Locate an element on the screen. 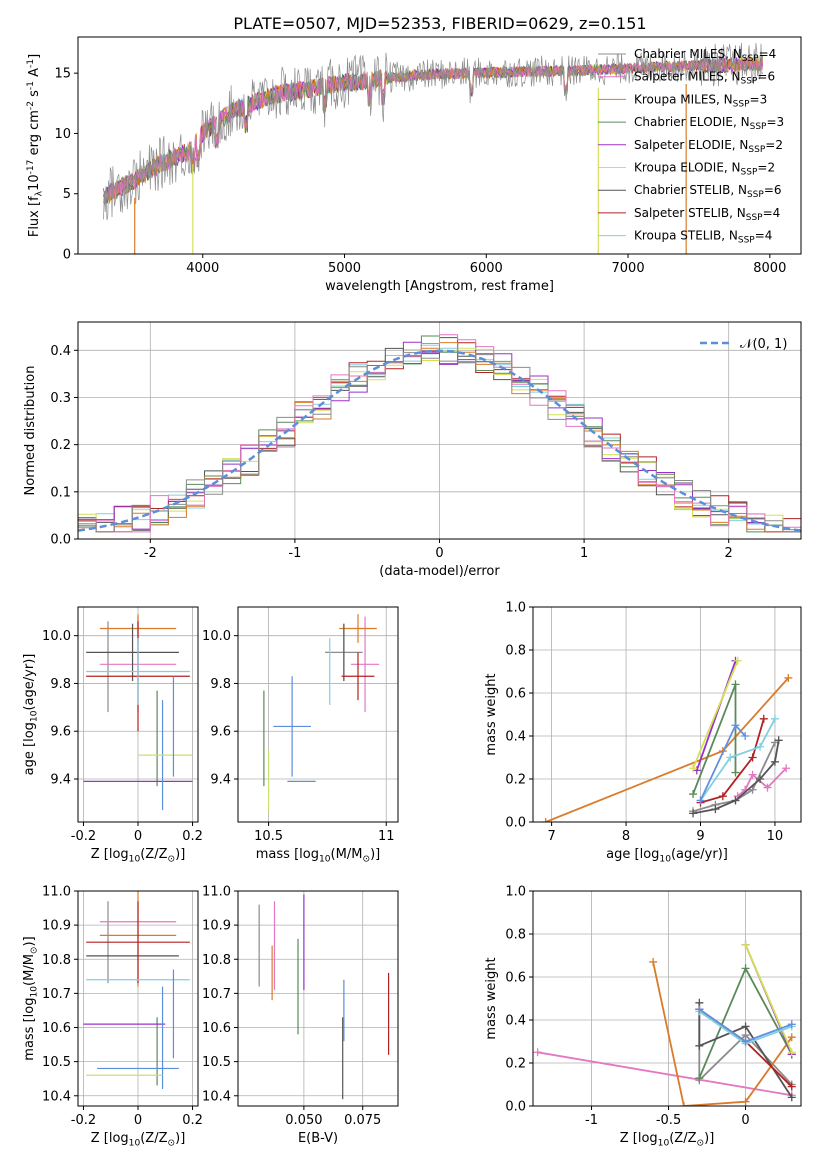 This screenshot has width=819, height=1170. tick-label-y: 1.0 is located at coordinates (515, 608).